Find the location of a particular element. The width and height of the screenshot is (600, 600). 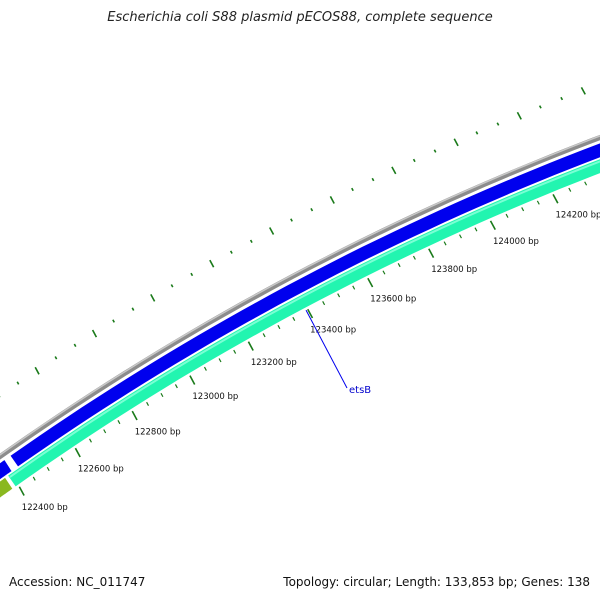

gene-annotation-etsB: etsB is located at coordinates (338, 352).